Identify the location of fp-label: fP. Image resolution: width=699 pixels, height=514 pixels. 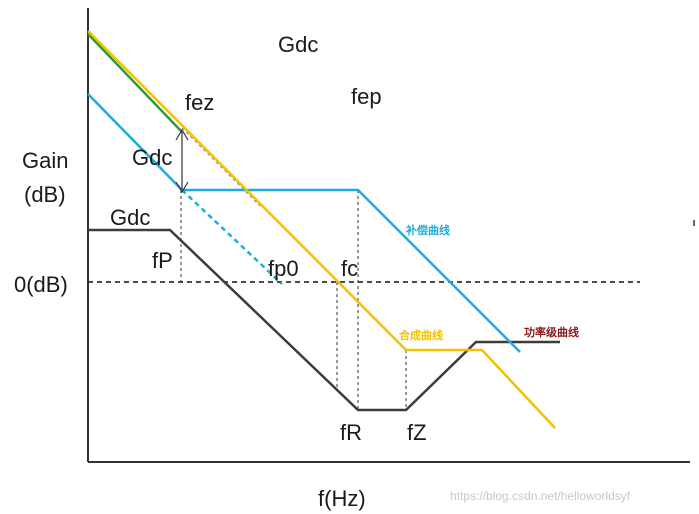
(162, 260).